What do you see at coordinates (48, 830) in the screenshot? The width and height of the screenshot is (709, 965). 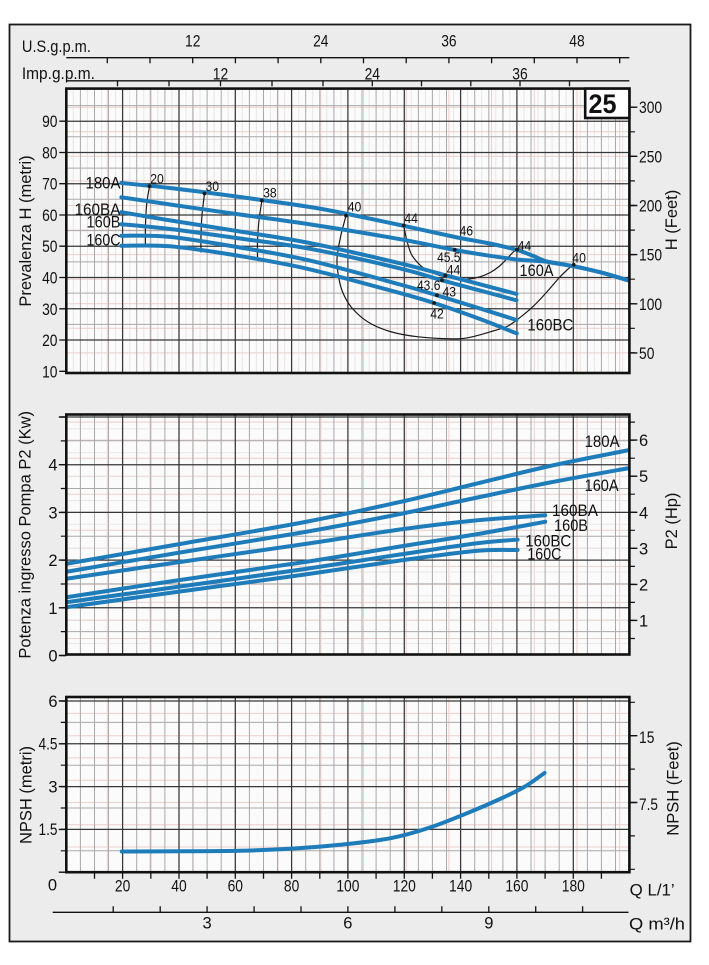 I see `svg-text: 1.5` at bounding box center [48, 830].